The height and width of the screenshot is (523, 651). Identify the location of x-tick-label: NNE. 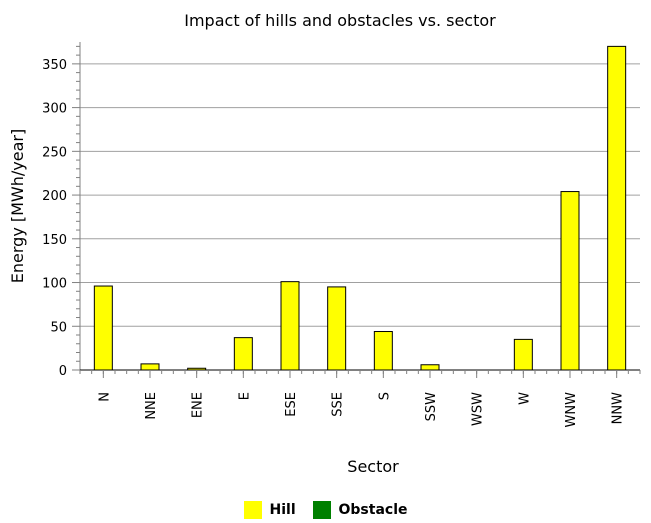
(151, 406).